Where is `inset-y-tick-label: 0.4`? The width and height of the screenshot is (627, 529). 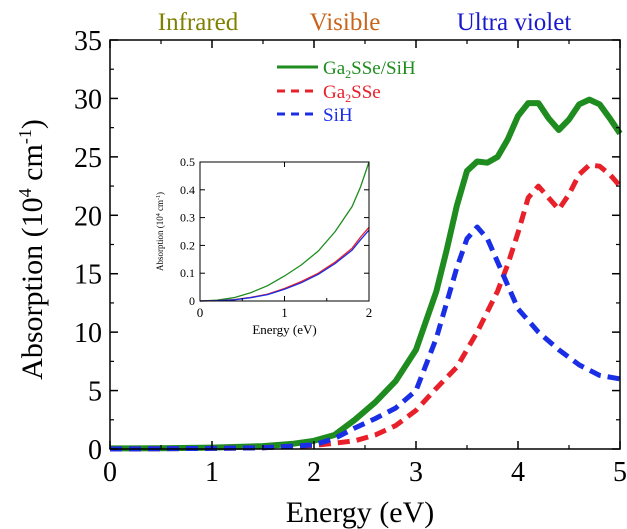
inset-y-tick-label: 0.4 is located at coordinates (187, 190).